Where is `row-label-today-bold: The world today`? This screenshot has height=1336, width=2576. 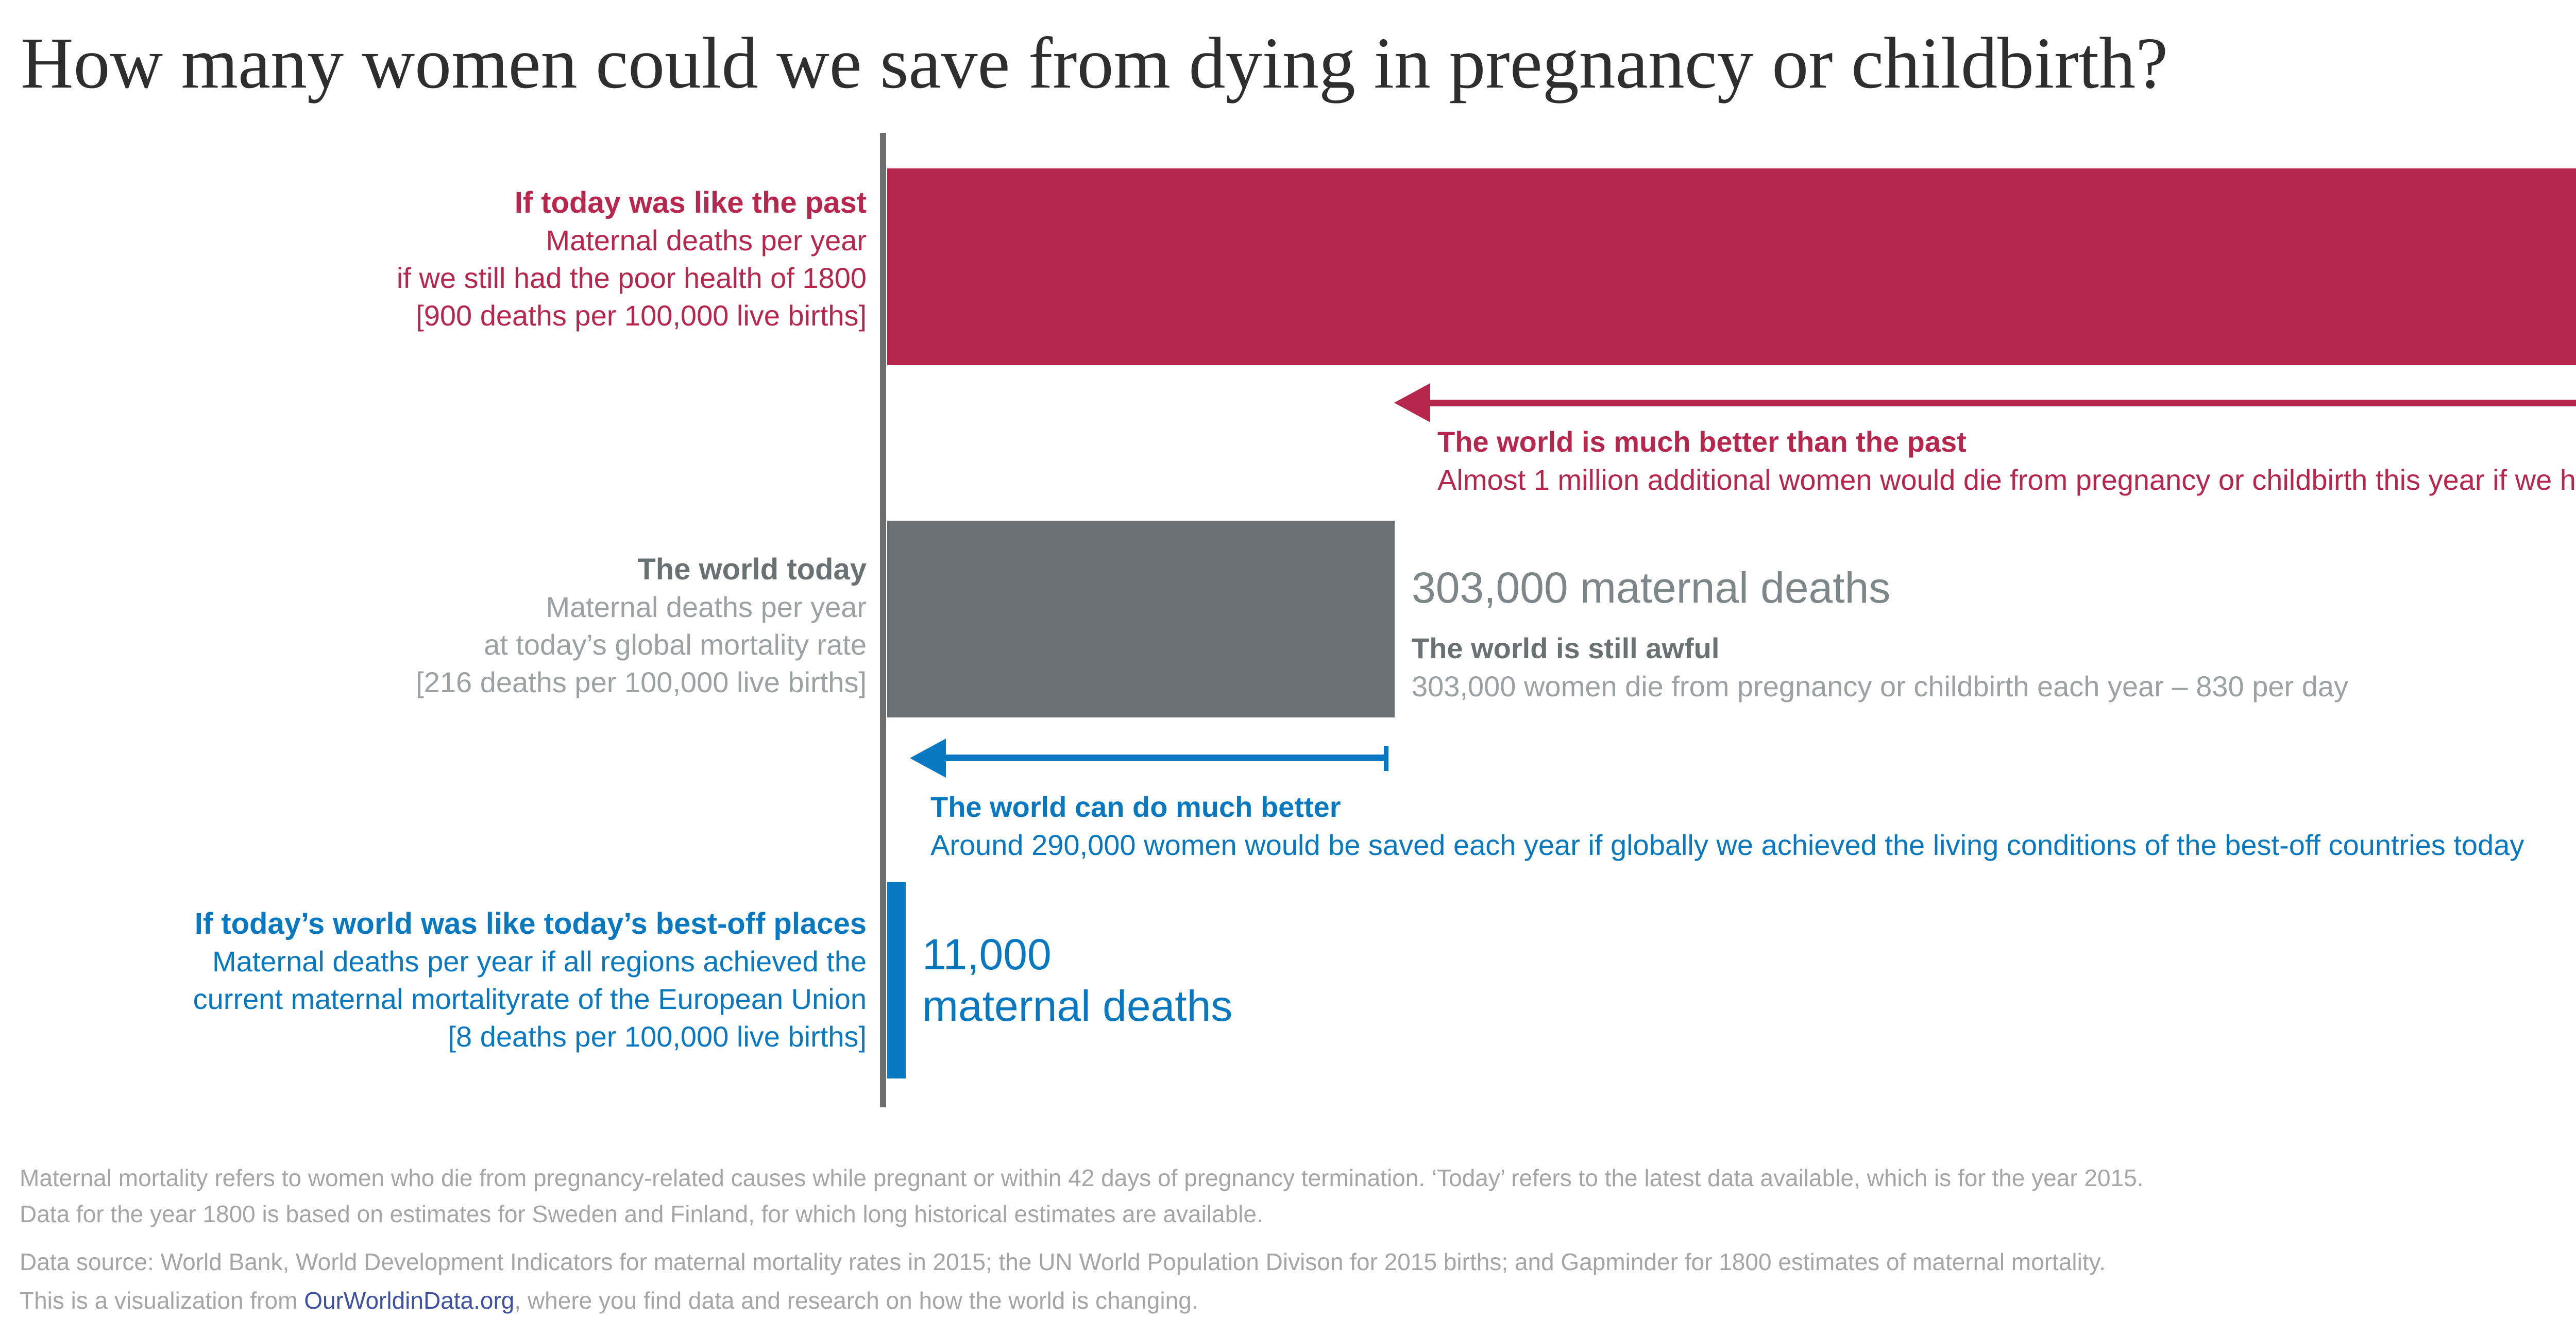
row-label-today-bold: The world today is located at coordinates (752, 569).